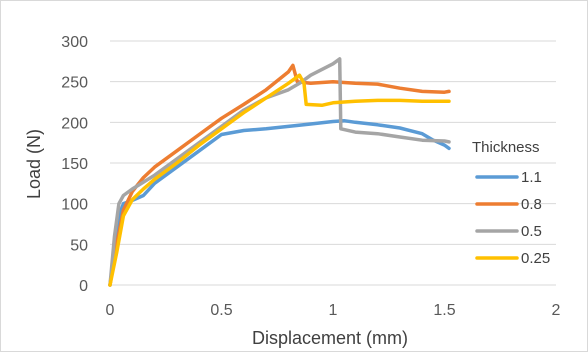 This screenshot has height=352, width=588. I want to click on y-axis-ticks: 0 50 100 150 200 250 300, so click(74, 164).